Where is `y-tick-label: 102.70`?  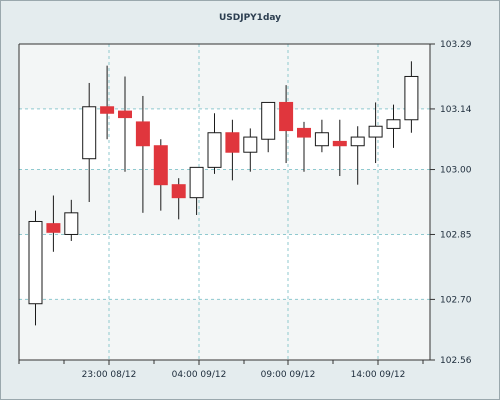 y-tick-label: 102.70 is located at coordinates (456, 300).